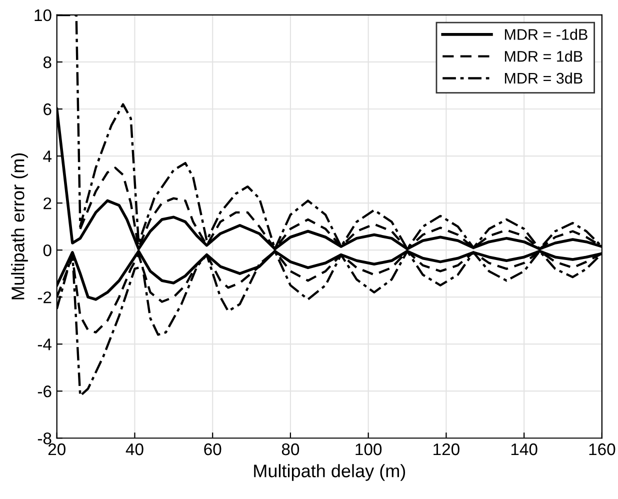 This screenshot has width=618, height=499. Describe the element at coordinates (330, 472) in the screenshot. I see `x-axis-title: Multipath delay (m)` at that location.